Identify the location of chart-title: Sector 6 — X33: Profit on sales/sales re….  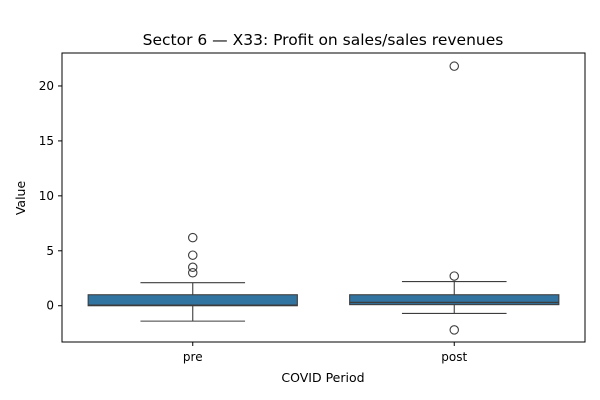
(323, 40).